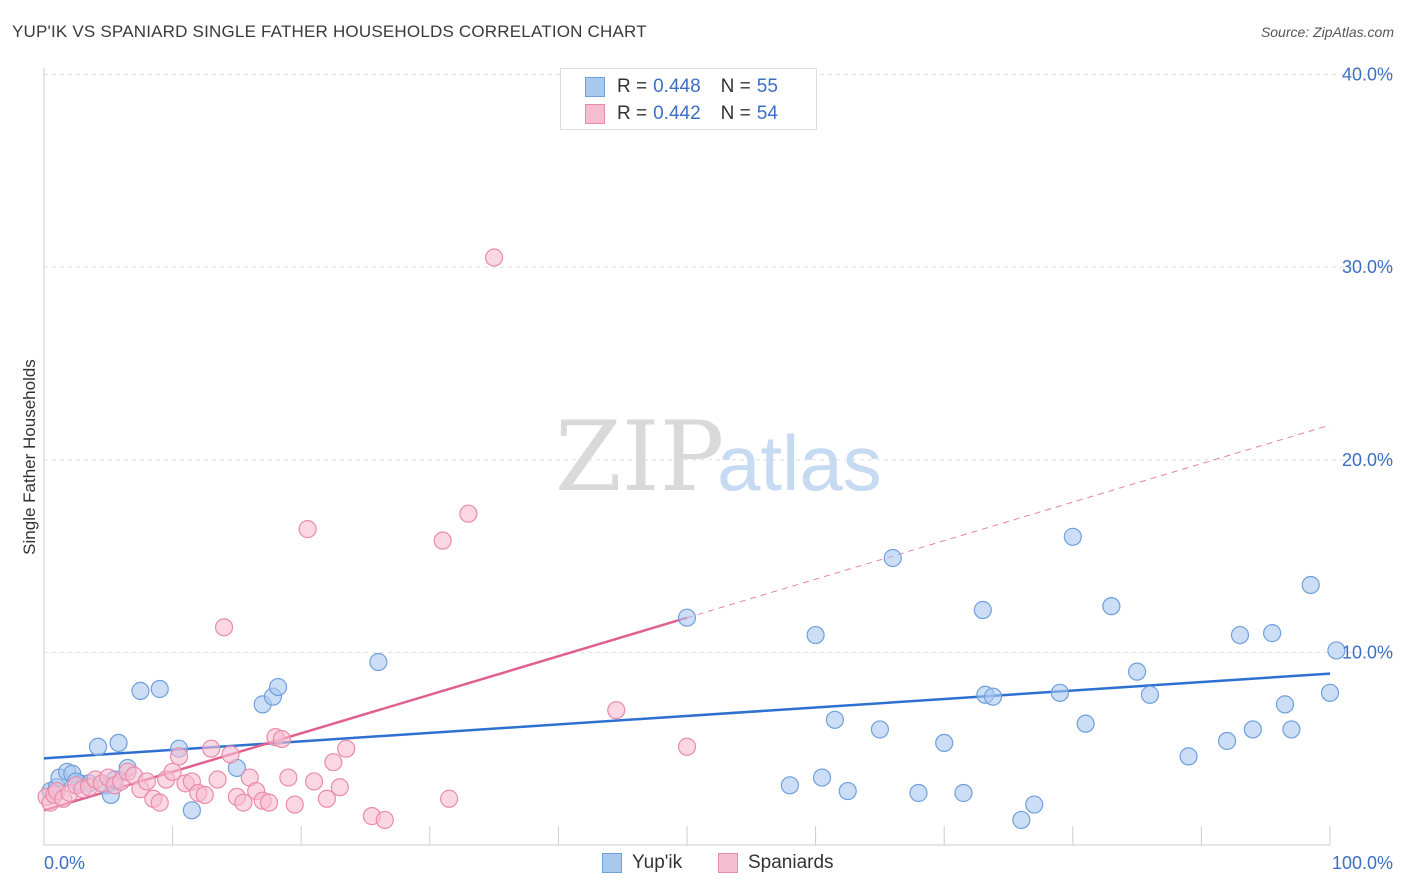  Describe the element at coordinates (1008, 521) in the screenshot. I see `spaniard-trend-extension` at that location.